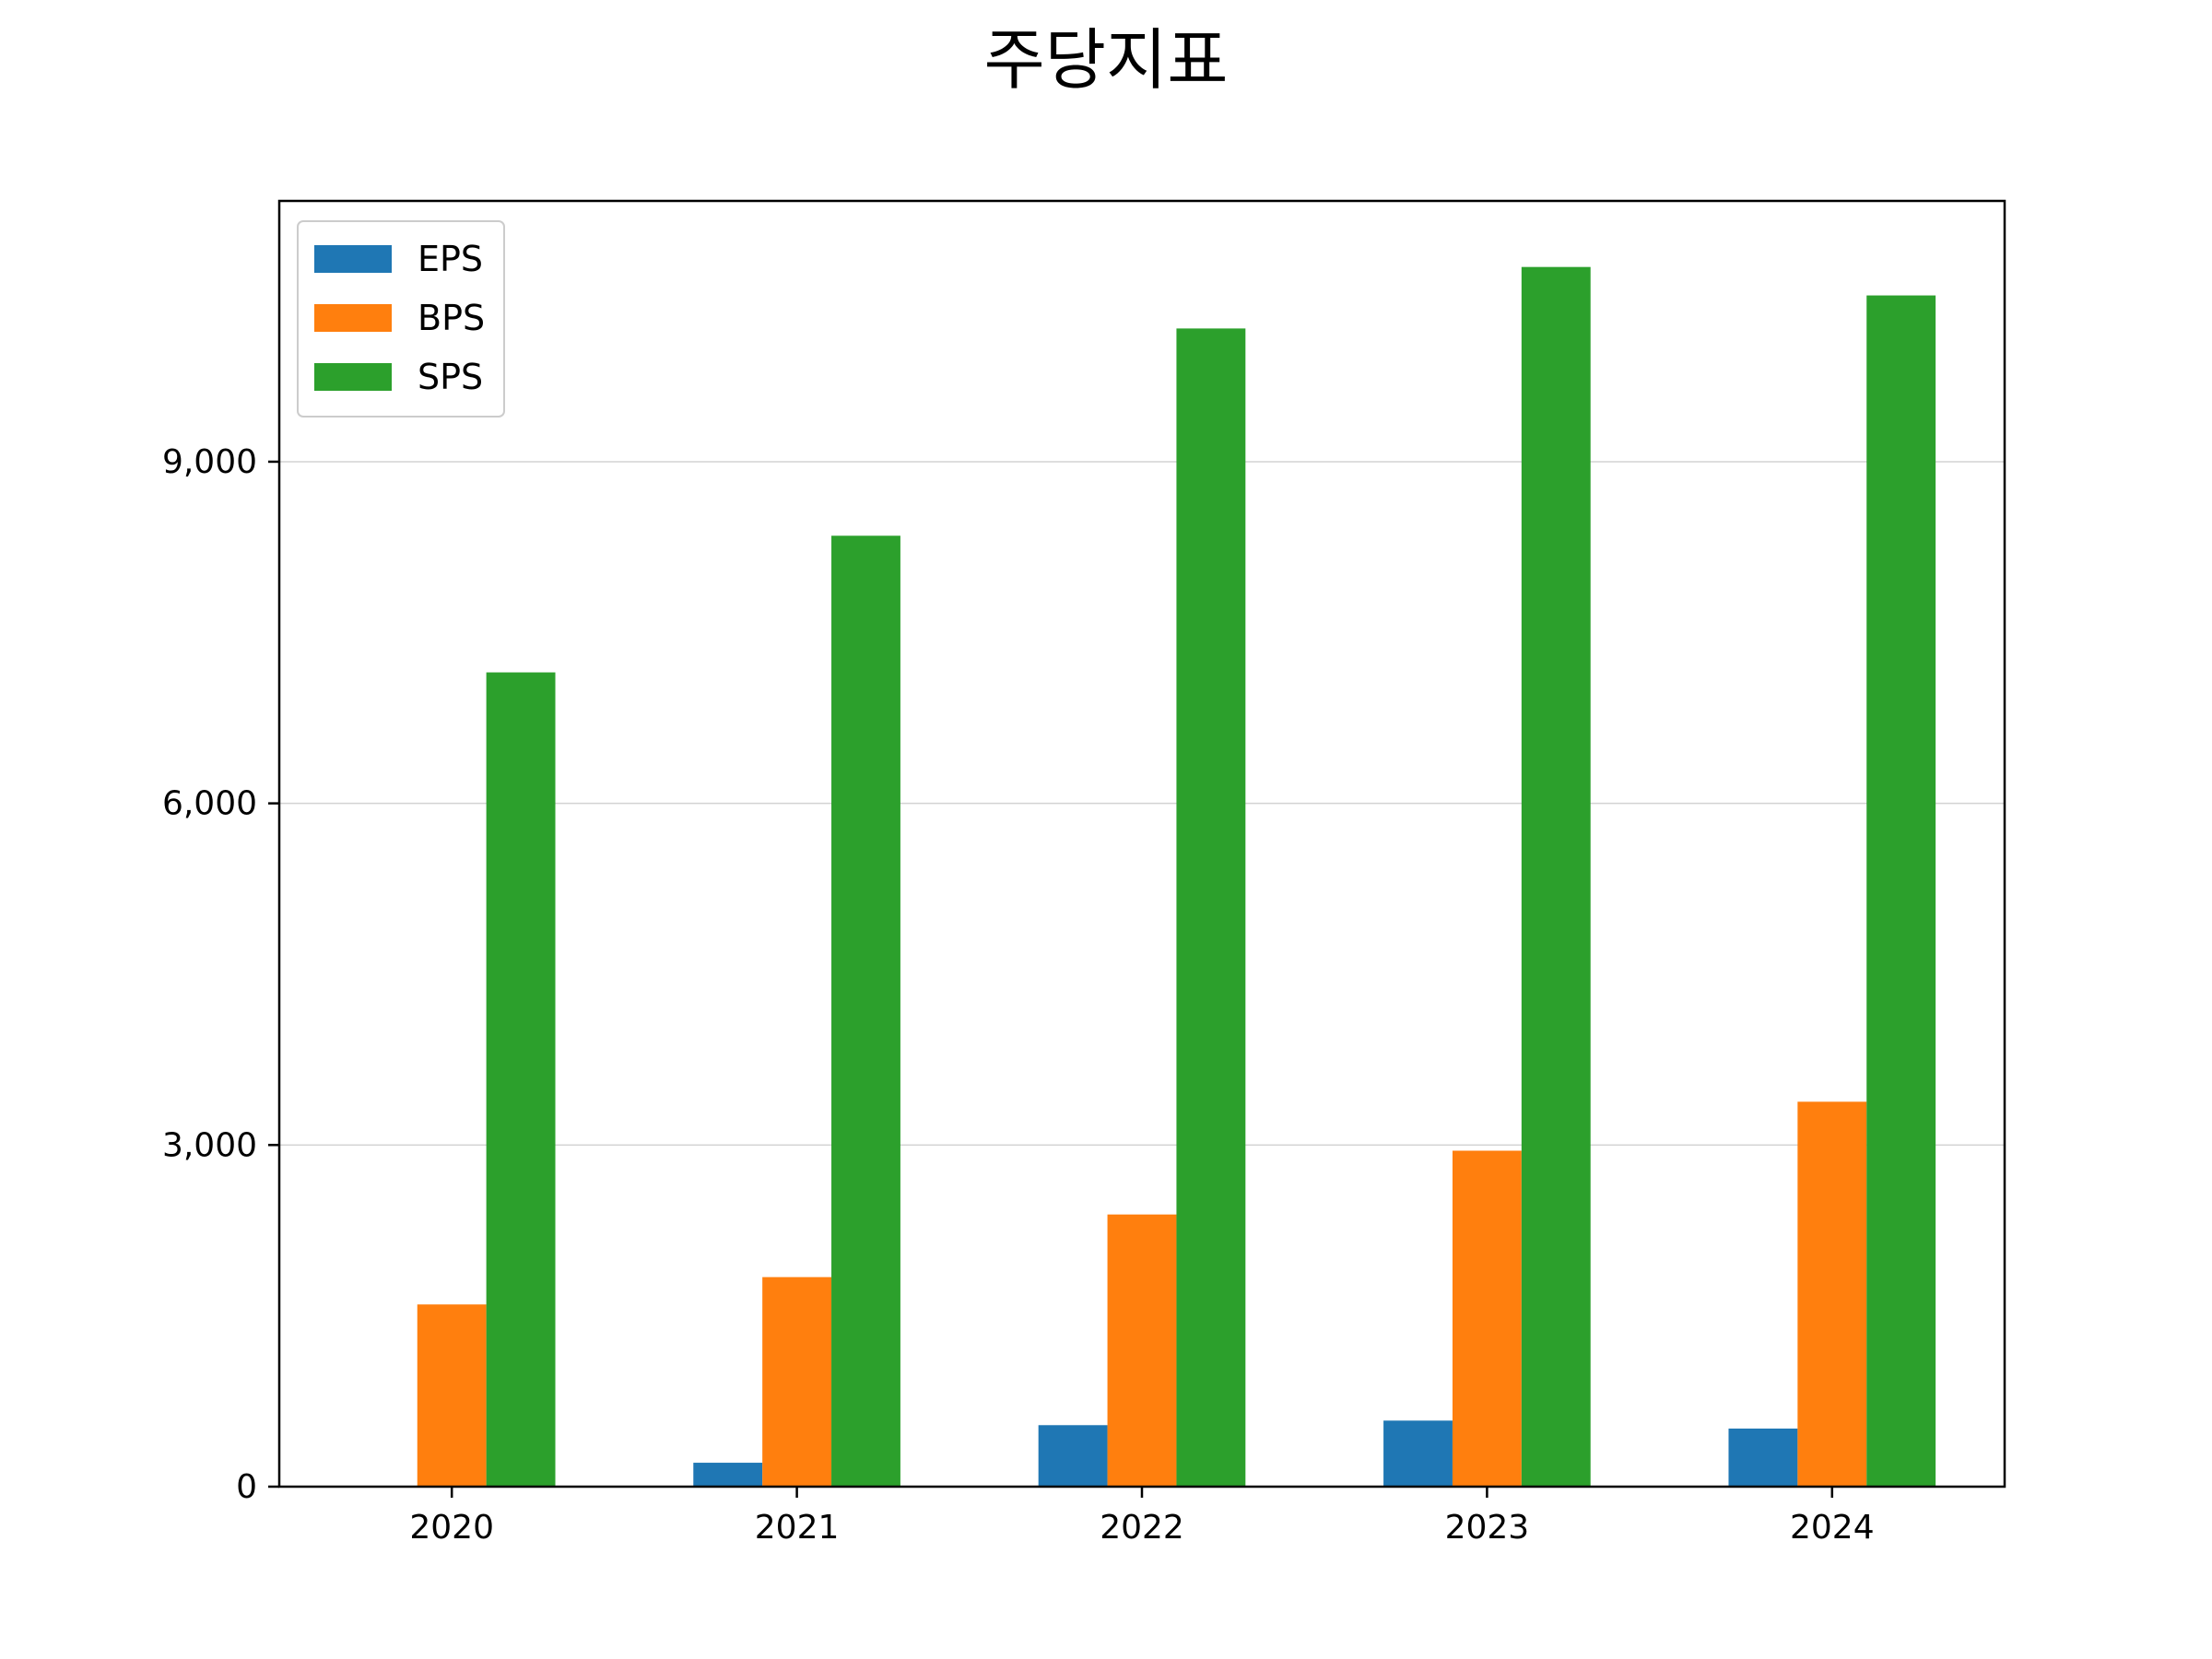 The image size is (2212, 1659). I want to click on legend-label-sps: SPS, so click(450, 377).